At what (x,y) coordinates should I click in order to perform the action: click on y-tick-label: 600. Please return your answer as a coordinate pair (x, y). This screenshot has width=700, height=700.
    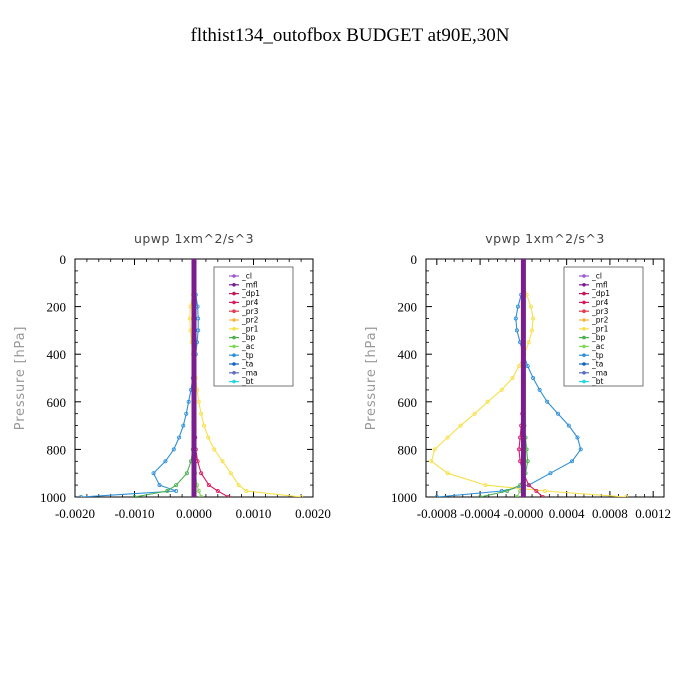
    Looking at the image, I should click on (408, 402).